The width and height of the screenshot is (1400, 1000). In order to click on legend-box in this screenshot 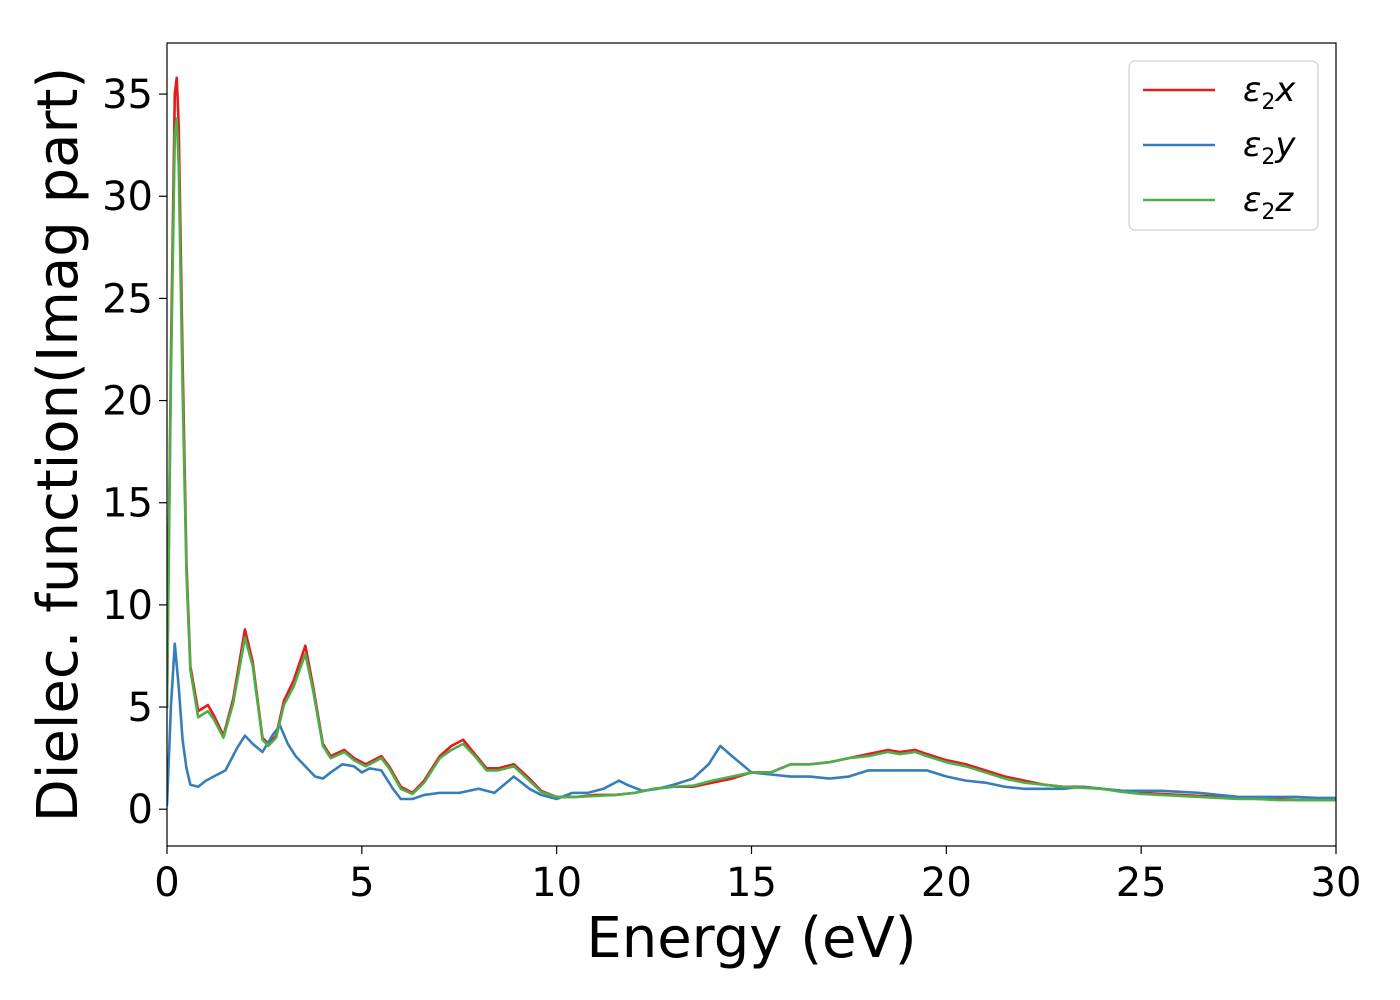, I will do `click(1223, 145)`.